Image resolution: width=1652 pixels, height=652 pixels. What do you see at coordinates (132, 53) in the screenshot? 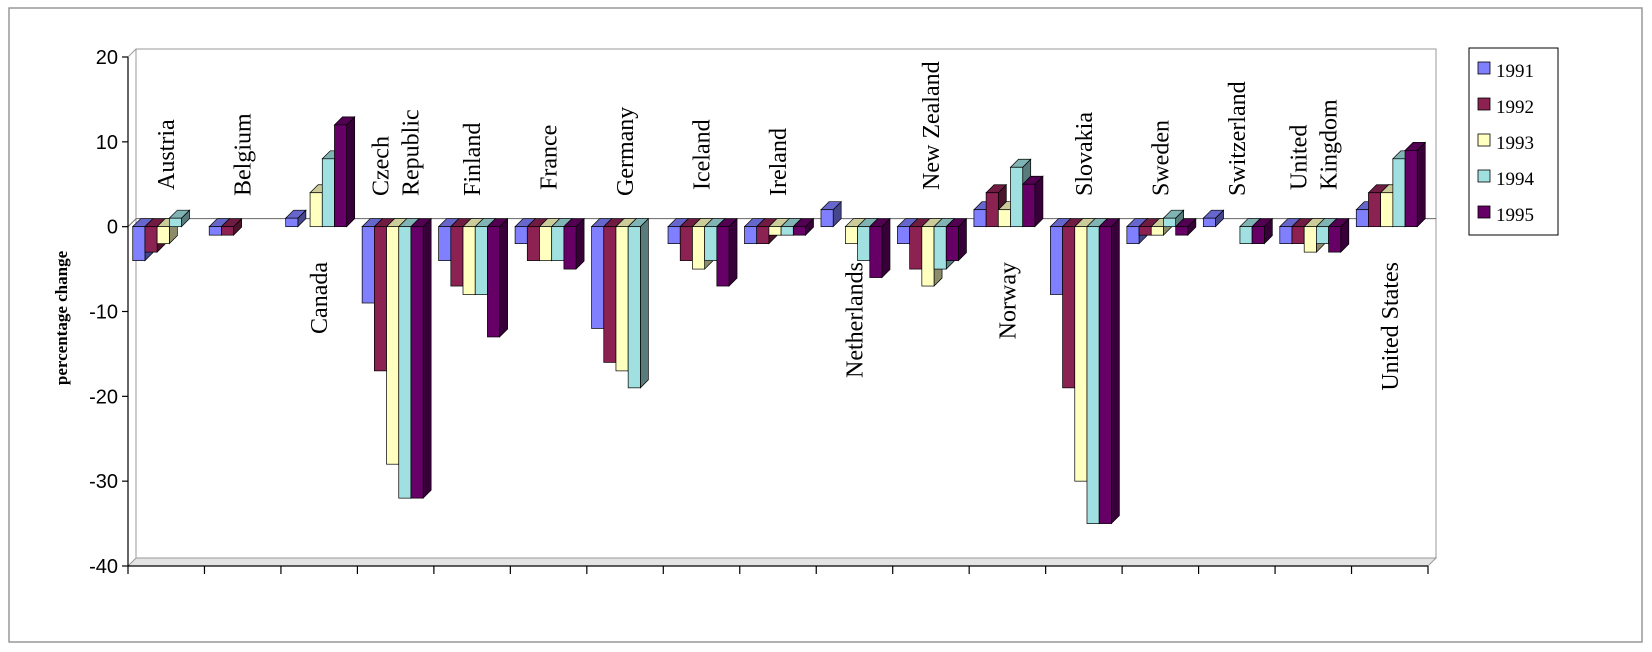
I see `wall-edge-top` at bounding box center [132, 53].